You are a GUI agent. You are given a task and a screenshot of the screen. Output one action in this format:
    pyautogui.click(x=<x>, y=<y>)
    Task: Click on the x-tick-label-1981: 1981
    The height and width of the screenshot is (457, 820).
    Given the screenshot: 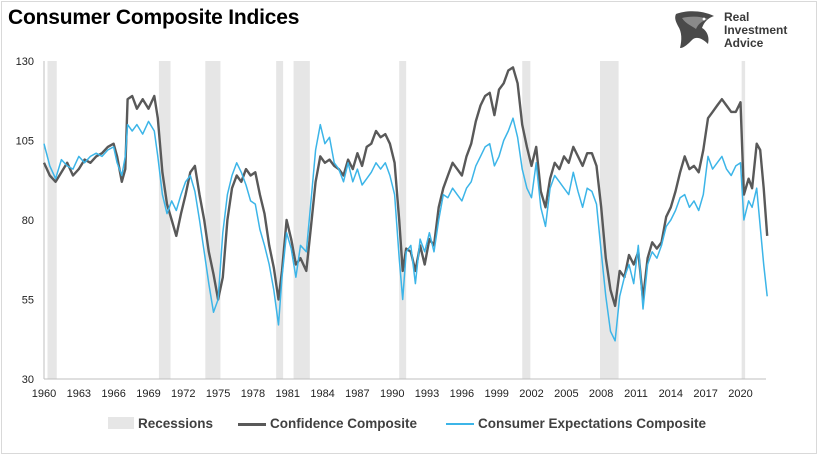 What is the action you would take?
    pyautogui.click(x=288, y=394)
    